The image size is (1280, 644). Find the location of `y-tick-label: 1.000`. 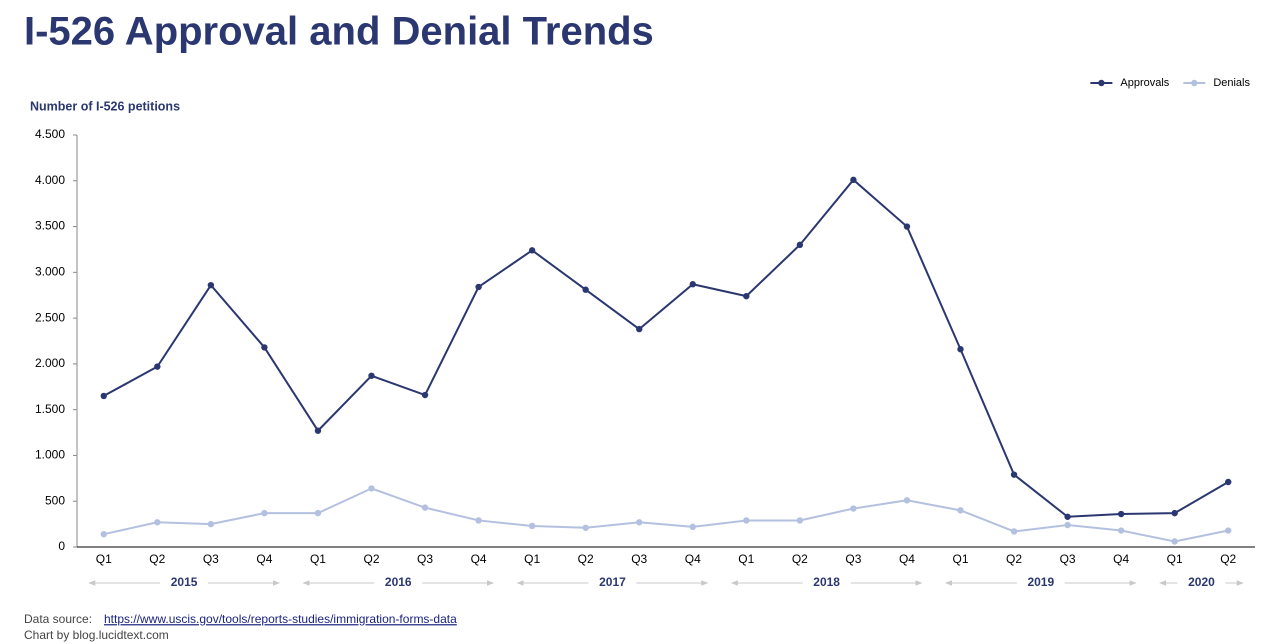

y-tick-label: 1.000 is located at coordinates (50, 455).